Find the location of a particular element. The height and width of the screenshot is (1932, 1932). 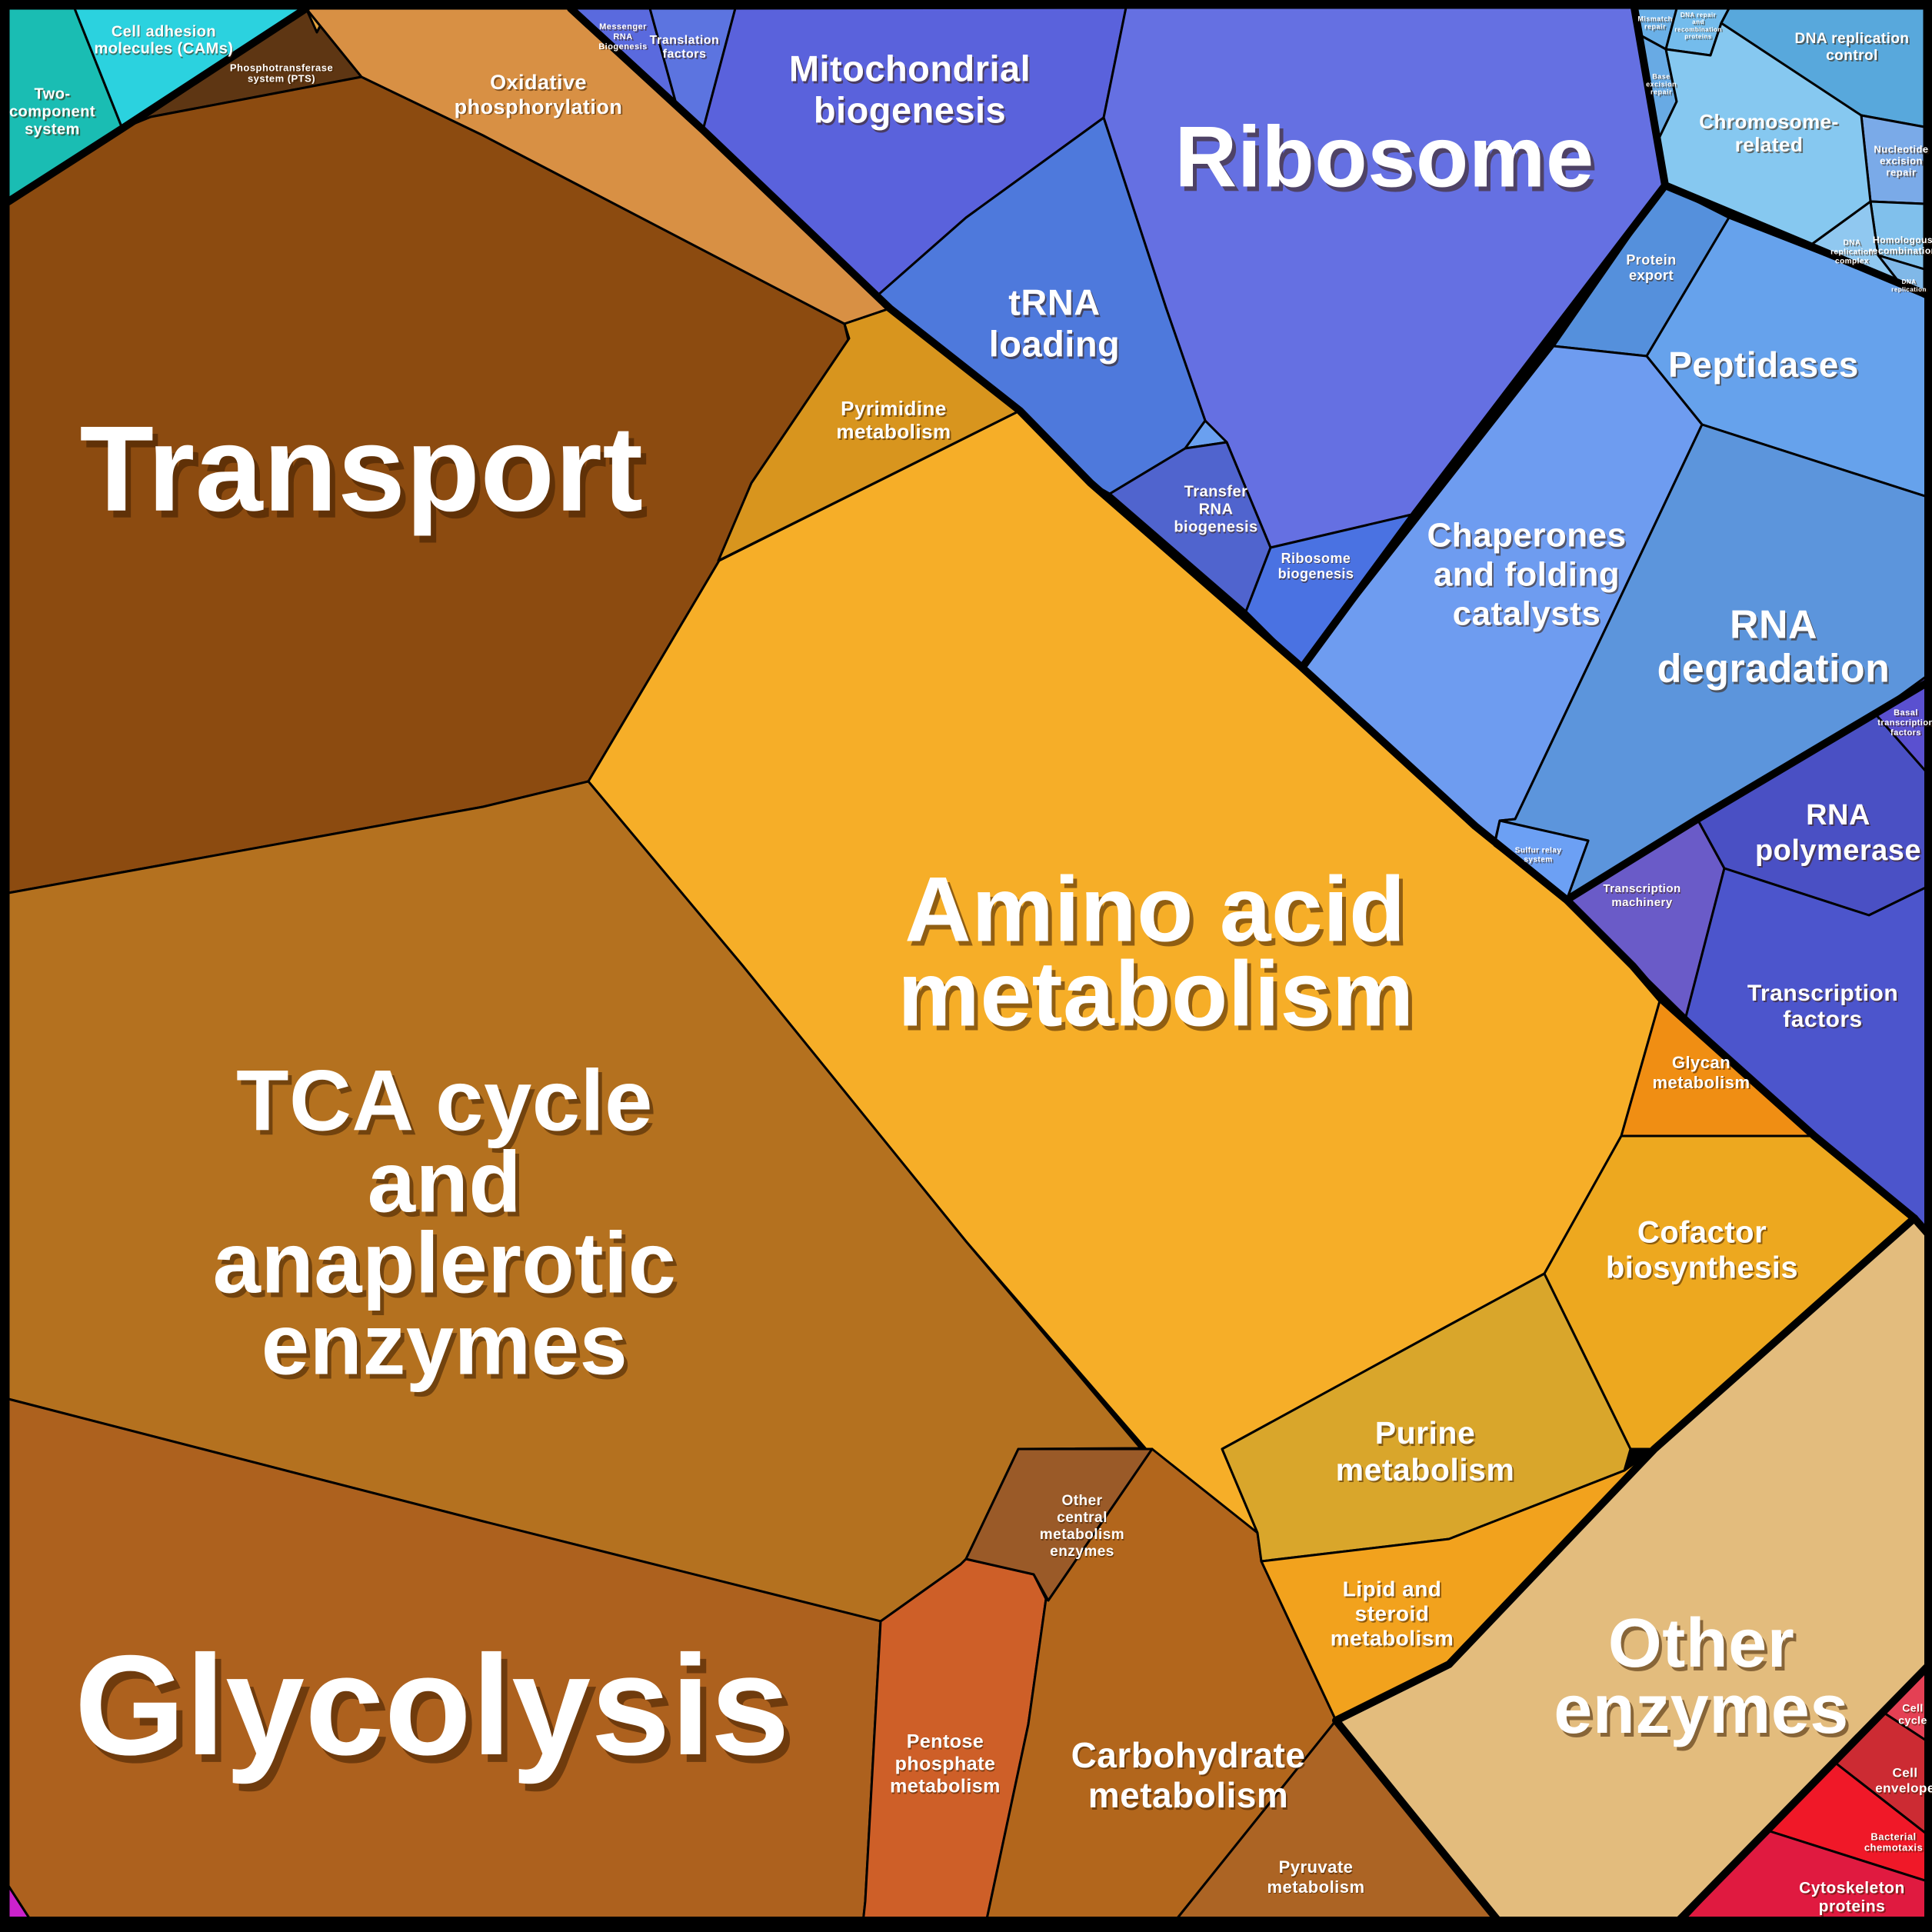

svg-text: repair is located at coordinates (1656, 28).